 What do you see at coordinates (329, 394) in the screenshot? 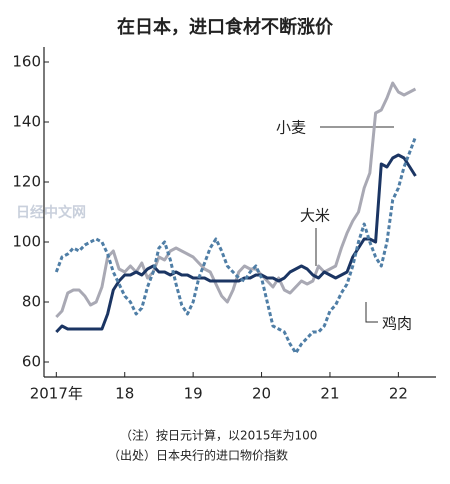
I see `x-tick-label: 21` at bounding box center [329, 394].